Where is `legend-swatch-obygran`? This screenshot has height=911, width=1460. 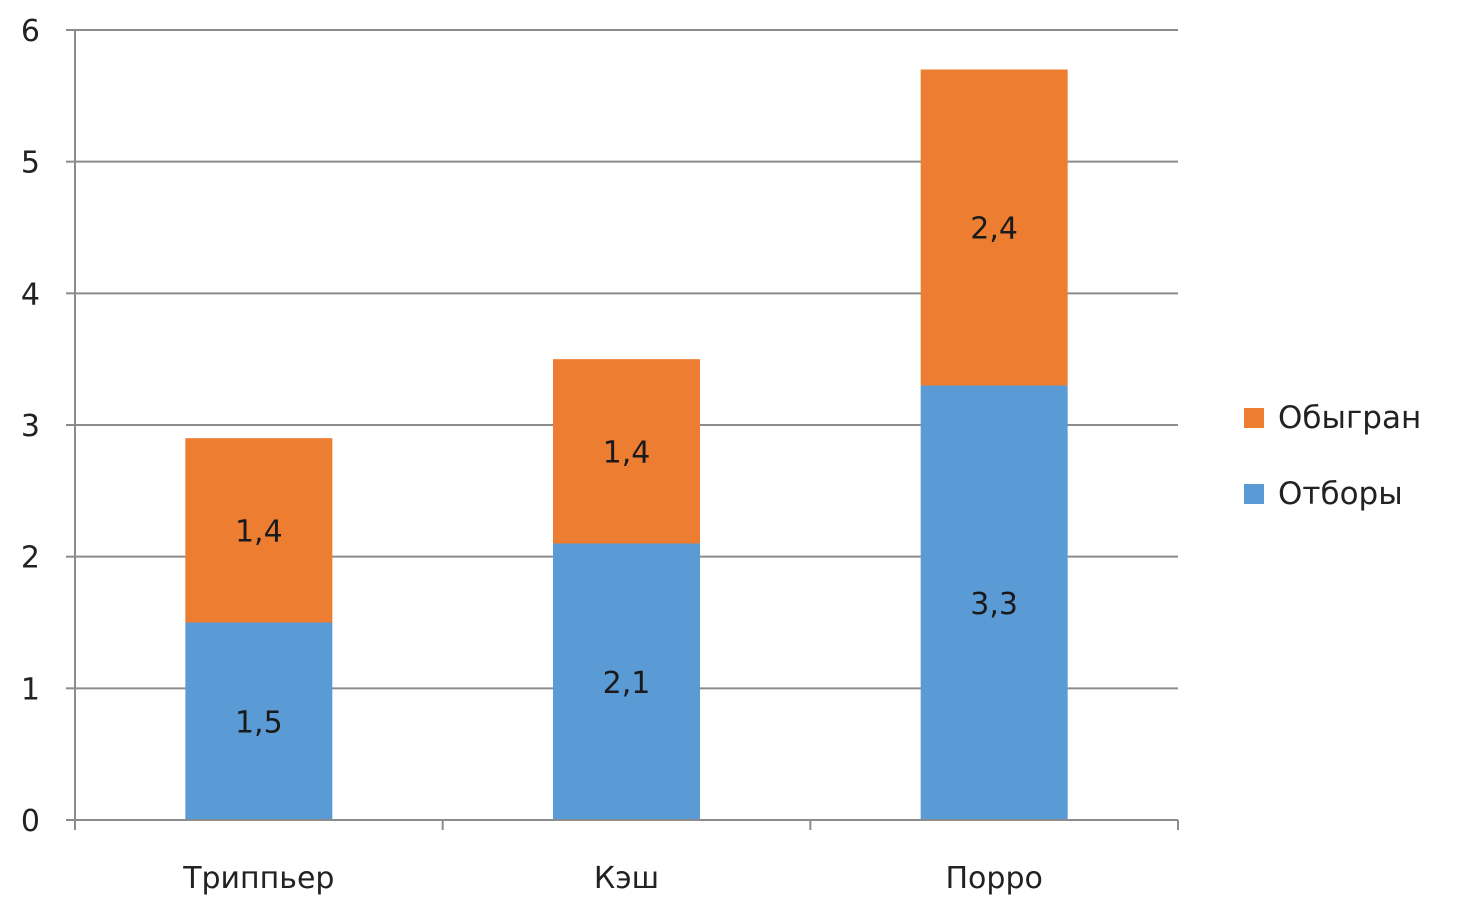 legend-swatch-obygran is located at coordinates (1254, 418).